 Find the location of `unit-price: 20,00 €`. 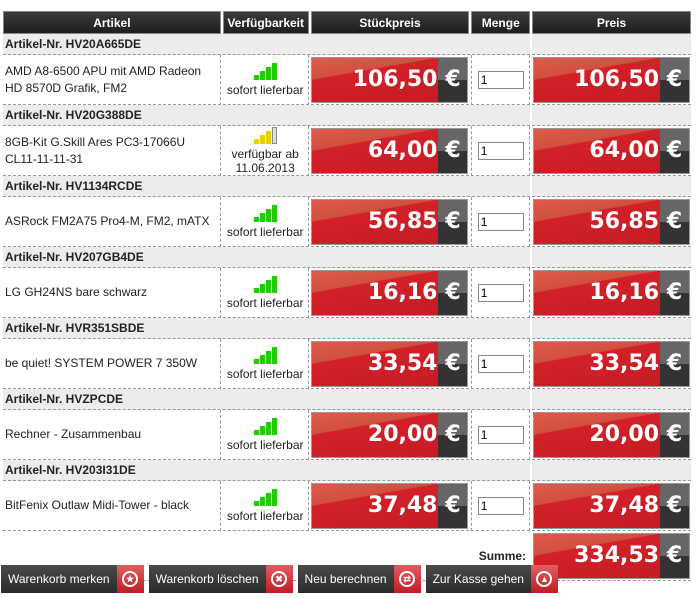

unit-price: 20,00 € is located at coordinates (390, 434).